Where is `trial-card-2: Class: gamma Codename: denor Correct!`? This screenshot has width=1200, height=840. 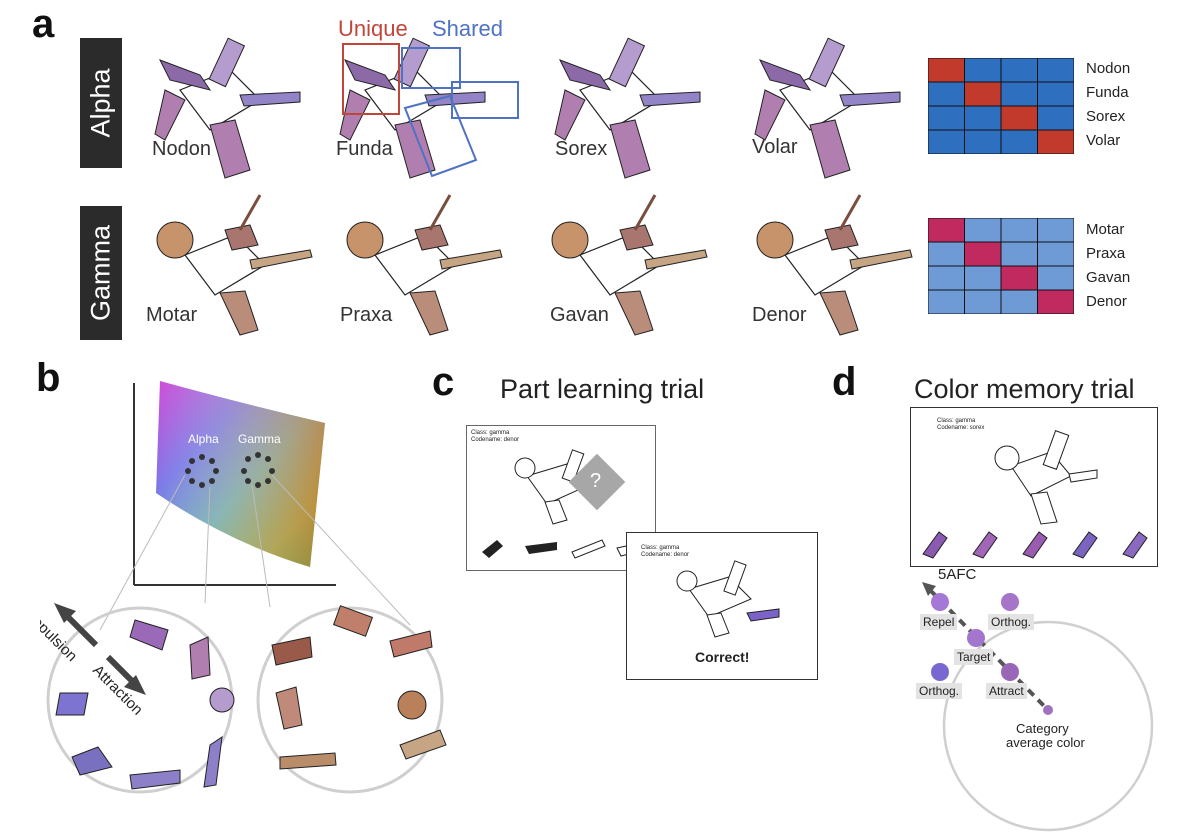
trial-card-2: Class: gamma Codename: denor Correct! is located at coordinates (722, 606).